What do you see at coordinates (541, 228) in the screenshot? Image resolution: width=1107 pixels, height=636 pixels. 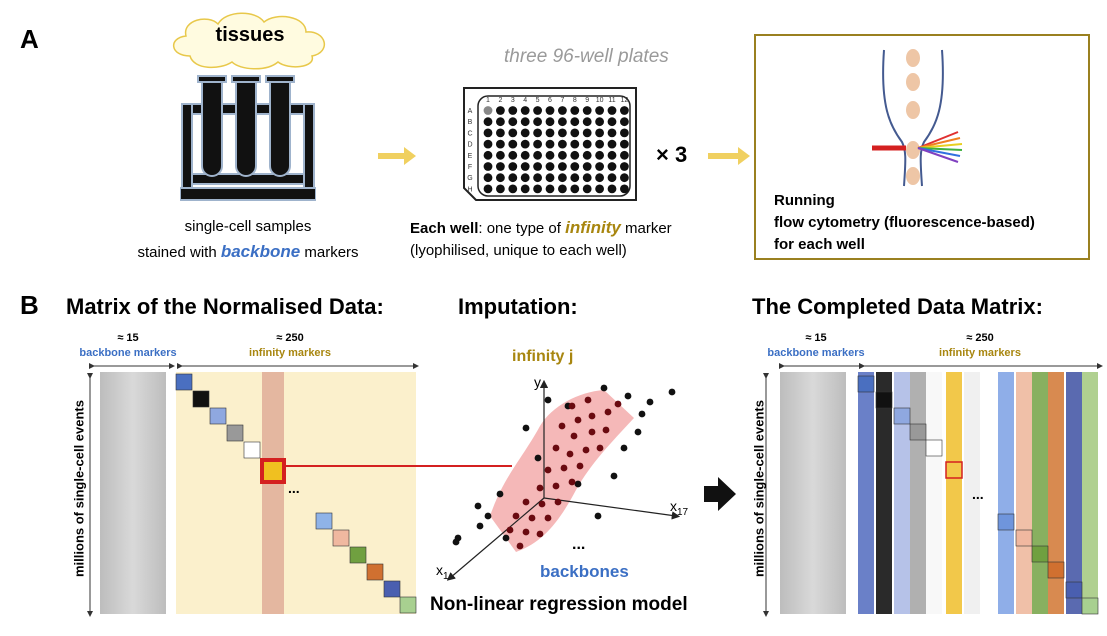 I see `well-description-line1: Each well: one type of infinity marker` at bounding box center [541, 228].